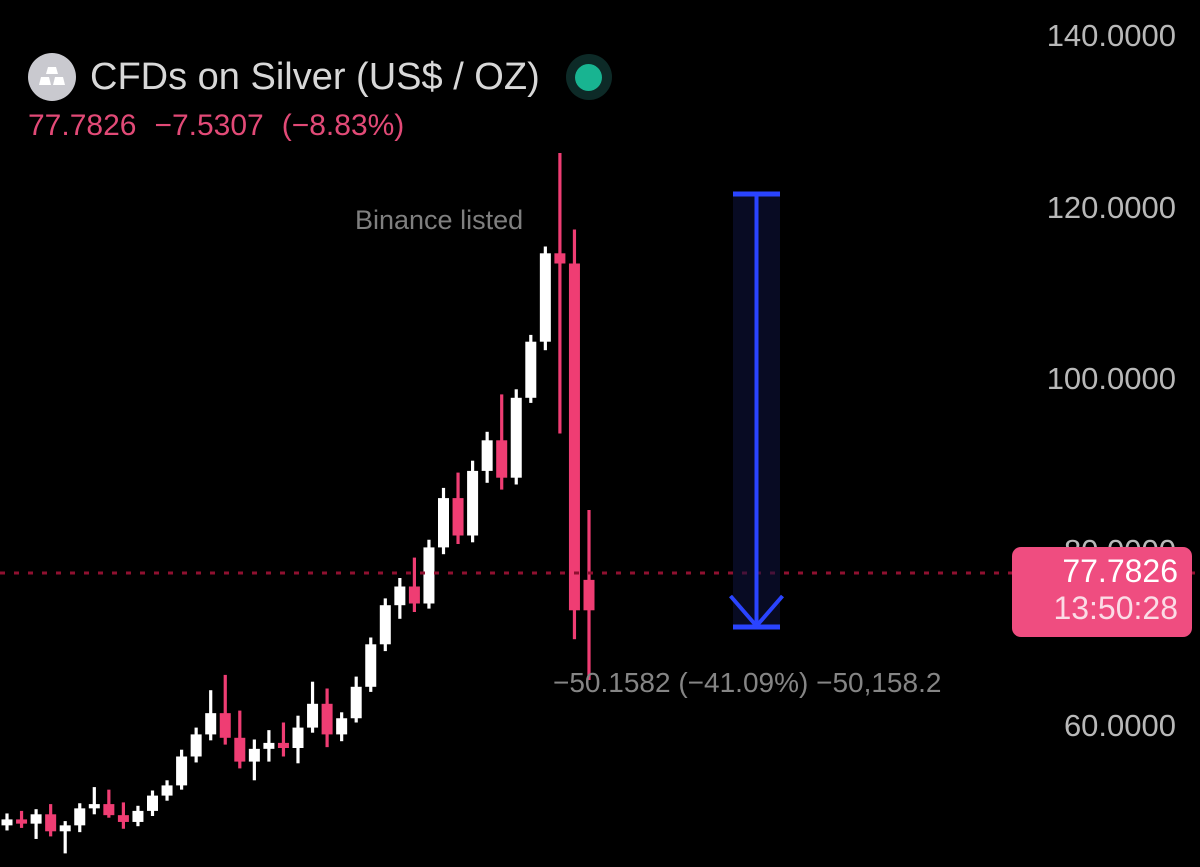 Image resolution: width=1200 pixels, height=867 pixels. I want to click on symbol-row: CFDs on Silver (US$ / OZ), so click(320, 77).